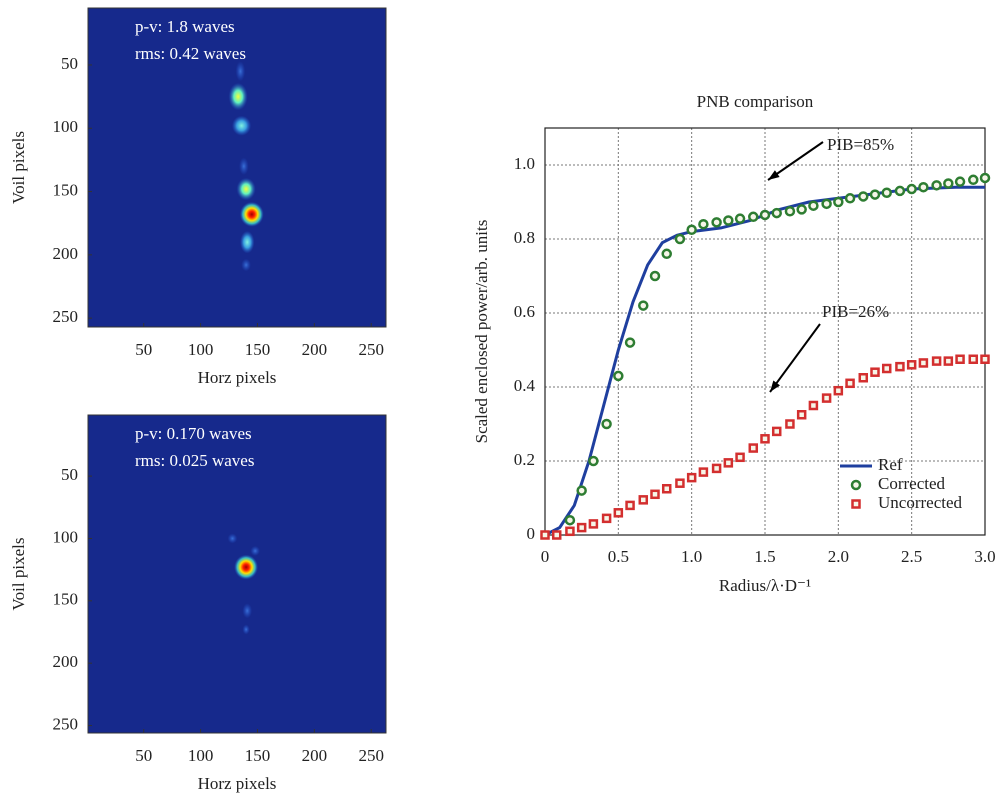 The width and height of the screenshot is (1002, 797). I want to click on y-tick-label: 50, so click(69, 474).